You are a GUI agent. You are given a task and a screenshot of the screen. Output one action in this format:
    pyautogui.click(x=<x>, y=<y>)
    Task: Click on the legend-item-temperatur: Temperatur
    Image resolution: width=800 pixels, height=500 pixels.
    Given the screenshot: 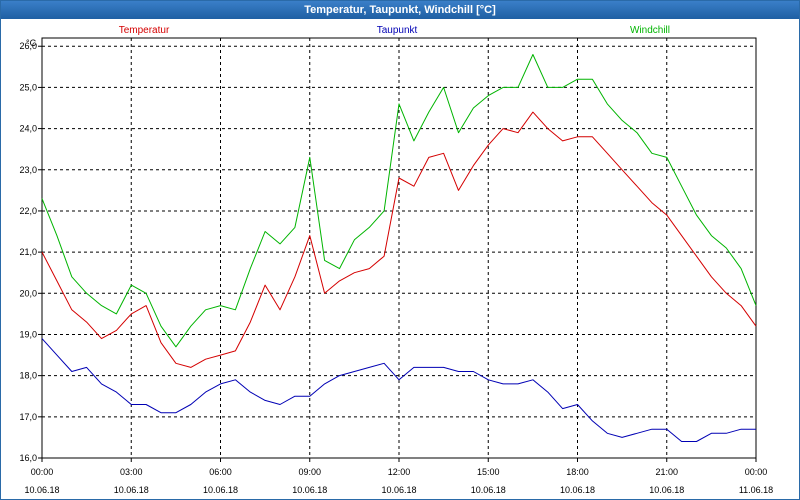 What is the action you would take?
    pyautogui.click(x=144, y=30)
    